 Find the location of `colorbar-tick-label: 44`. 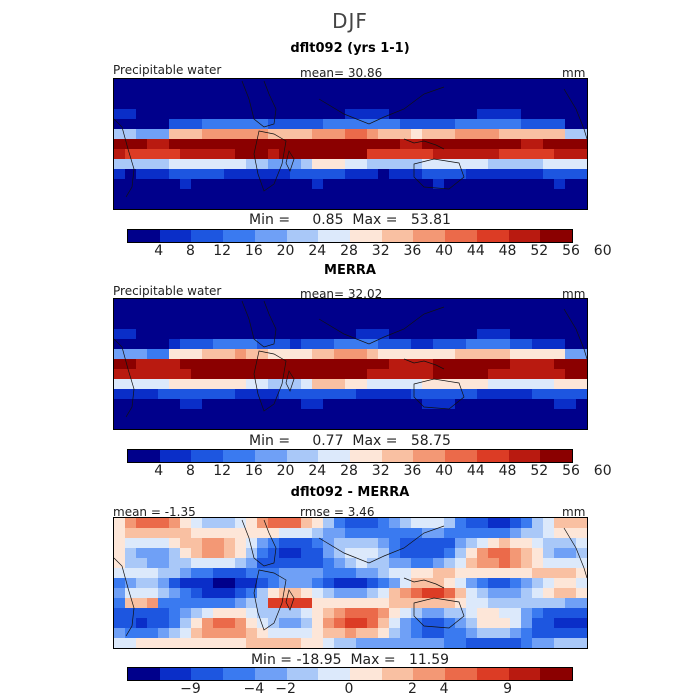

colorbar-tick-label: 44 is located at coordinates (475, 471).